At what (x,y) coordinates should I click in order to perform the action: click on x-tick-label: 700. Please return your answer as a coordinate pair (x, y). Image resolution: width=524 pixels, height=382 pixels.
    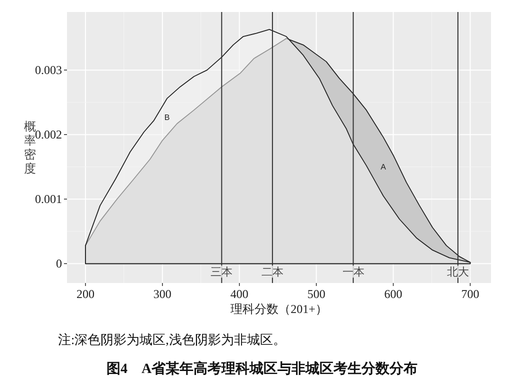
    Looking at the image, I should click on (470, 294).